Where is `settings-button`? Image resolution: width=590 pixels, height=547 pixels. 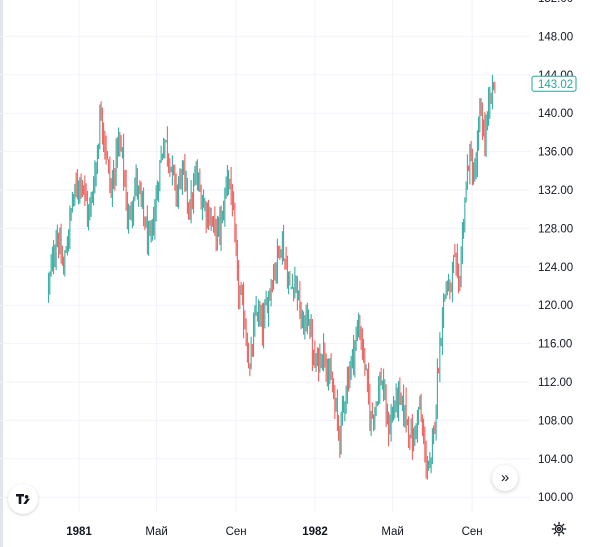 settings-button is located at coordinates (559, 529).